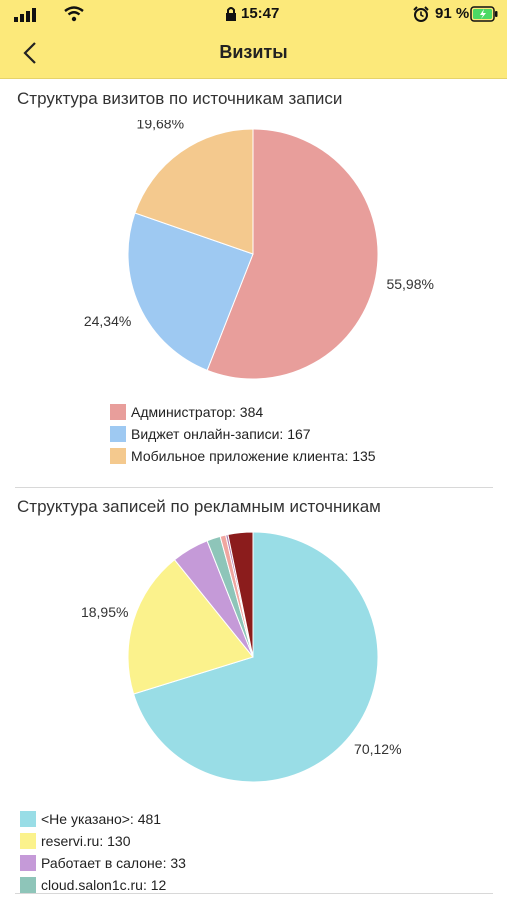 The height and width of the screenshot is (900, 507). Describe the element at coordinates (221, 434) in the screenshot. I see `legend-label: Виджет онлайн-записи: 167` at that location.